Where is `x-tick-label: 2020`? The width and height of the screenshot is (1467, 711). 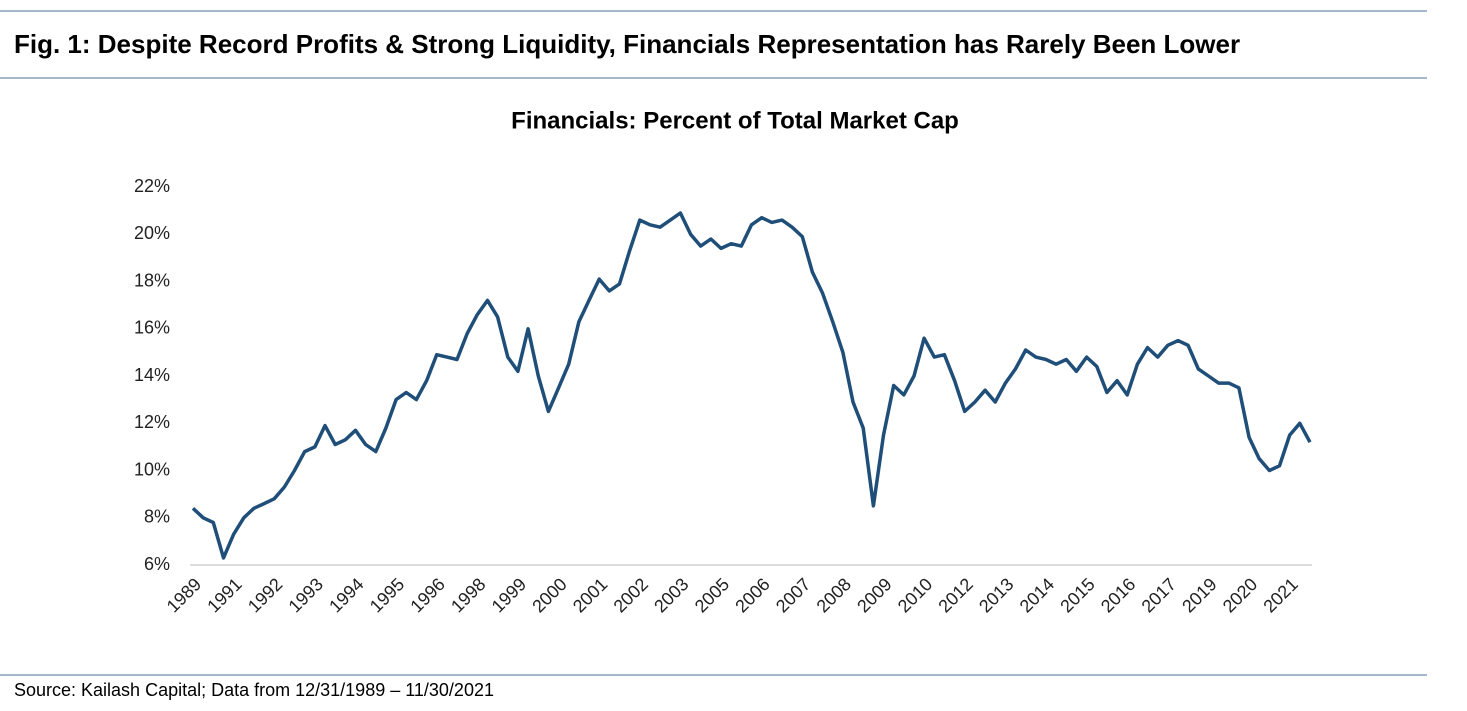
x-tick-label: 2020 is located at coordinates (1240, 595).